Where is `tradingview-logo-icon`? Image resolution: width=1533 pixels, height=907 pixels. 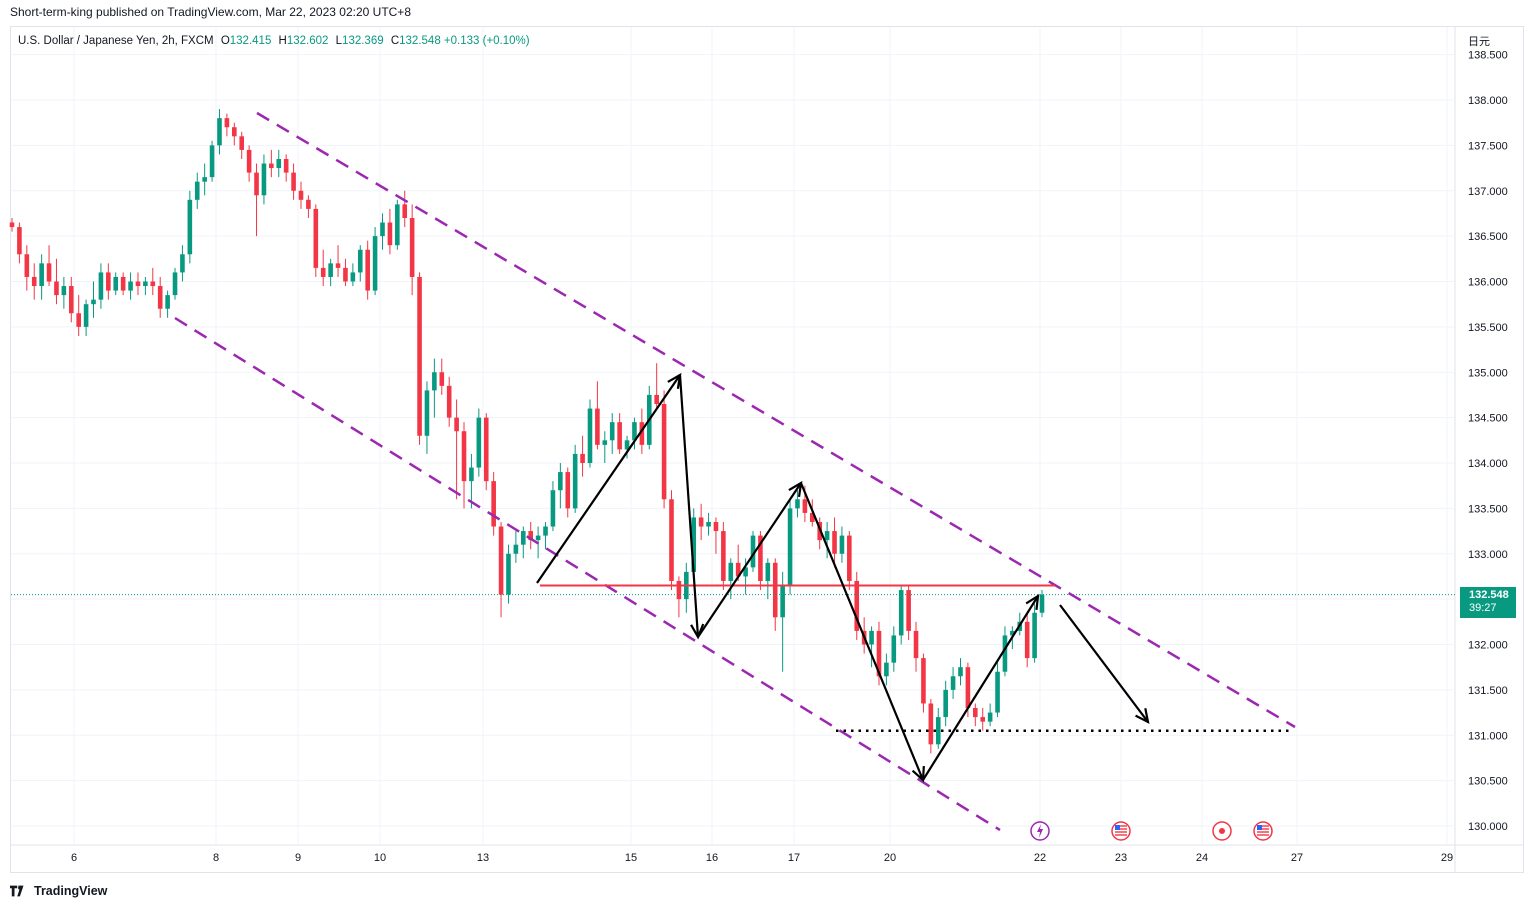
tradingview-logo-icon is located at coordinates (17, 891).